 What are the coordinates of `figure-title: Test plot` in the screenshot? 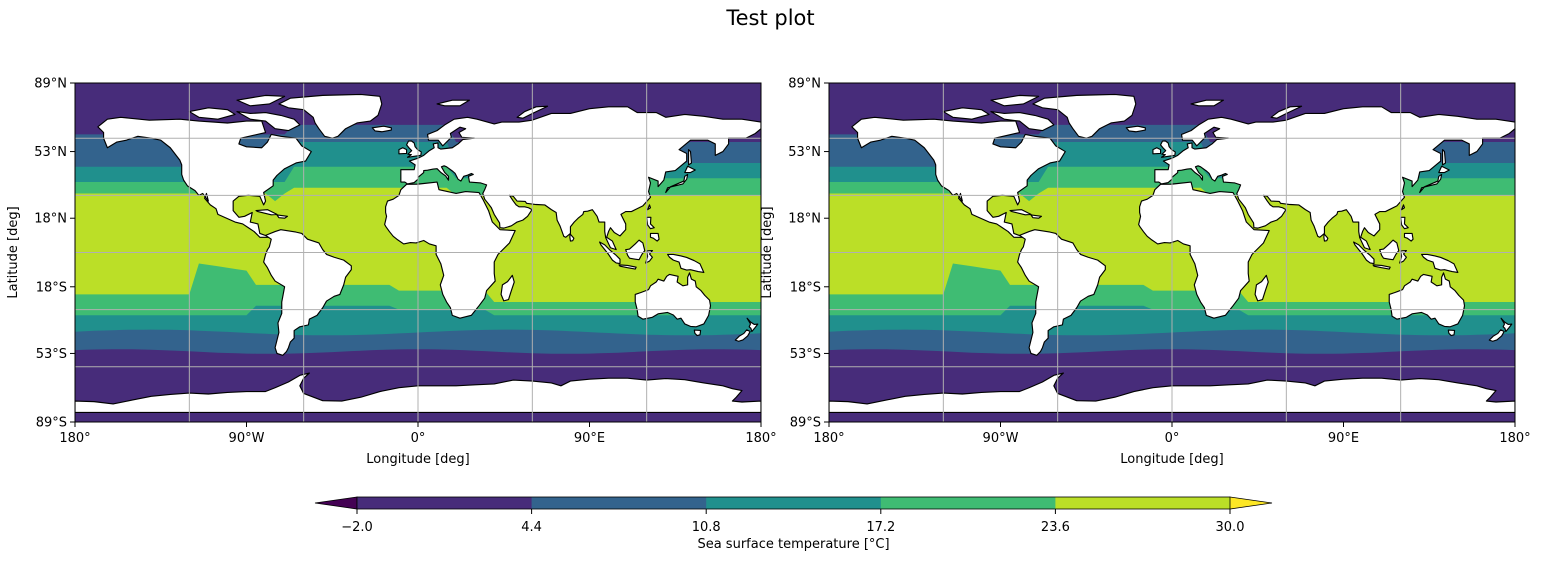 It's located at (770, 18).